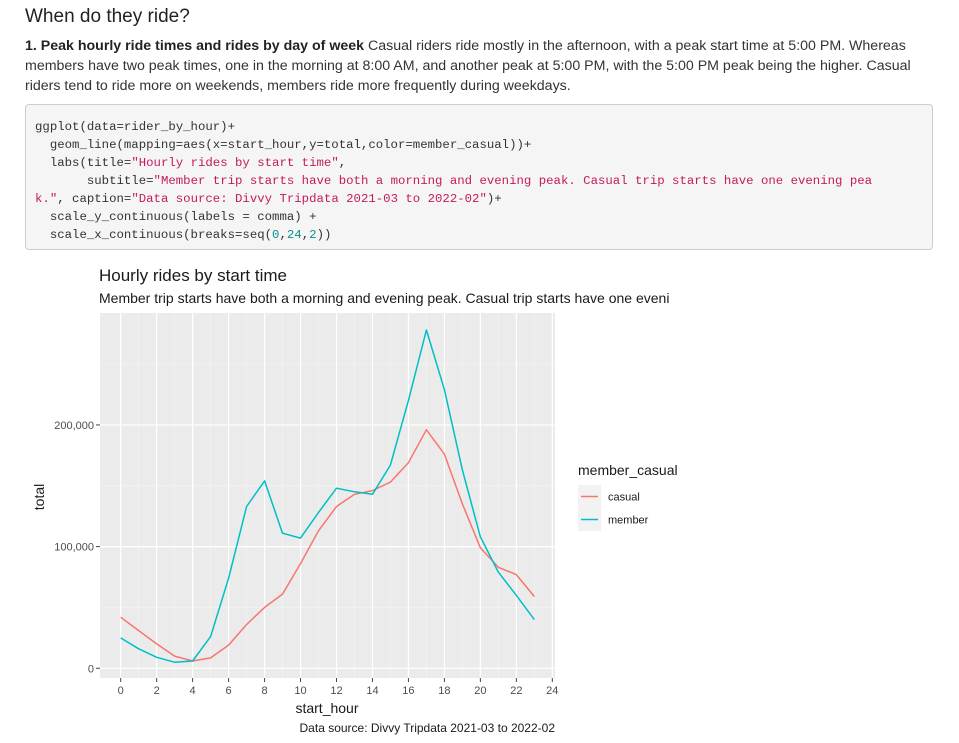 The height and width of the screenshot is (743, 959). Describe the element at coordinates (74, 548) in the screenshot. I see `y-tick-label: 100,000` at that location.